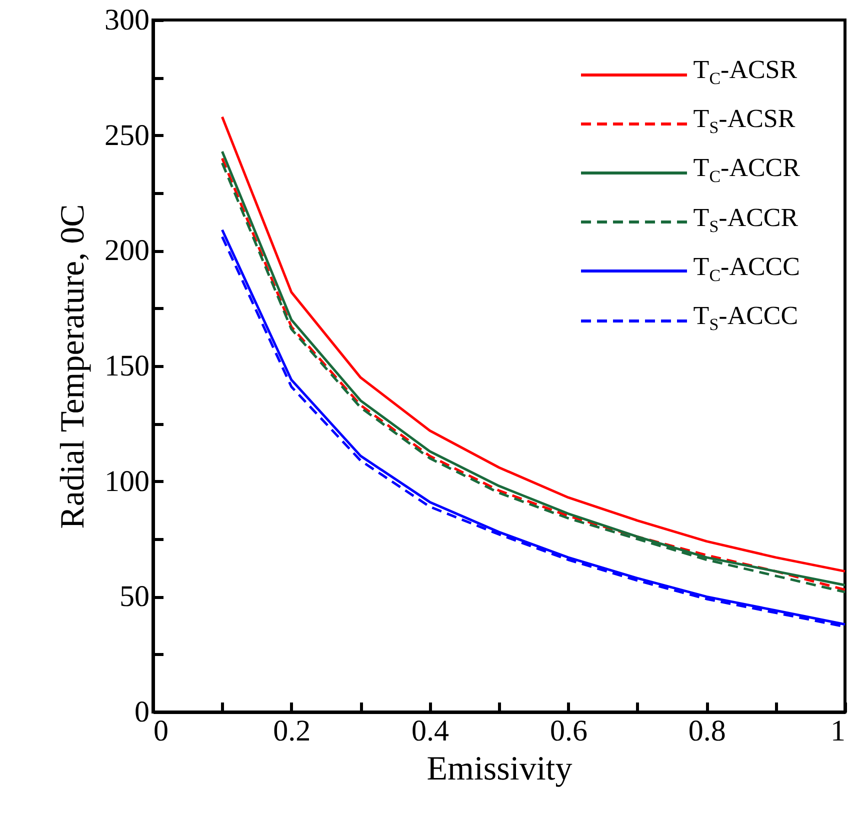  I want to click on y-tick-label: 200, so click(127, 251).